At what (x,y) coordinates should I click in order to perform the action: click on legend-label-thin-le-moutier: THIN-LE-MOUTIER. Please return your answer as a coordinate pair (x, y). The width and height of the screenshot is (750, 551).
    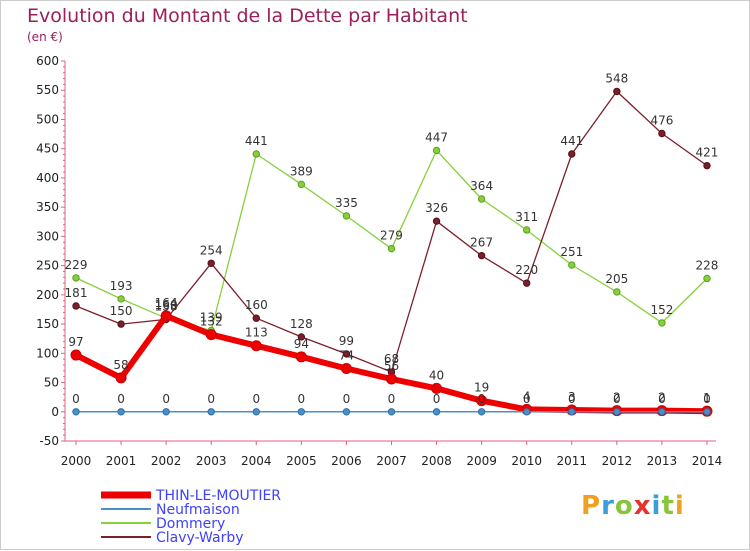
    Looking at the image, I should click on (218, 496).